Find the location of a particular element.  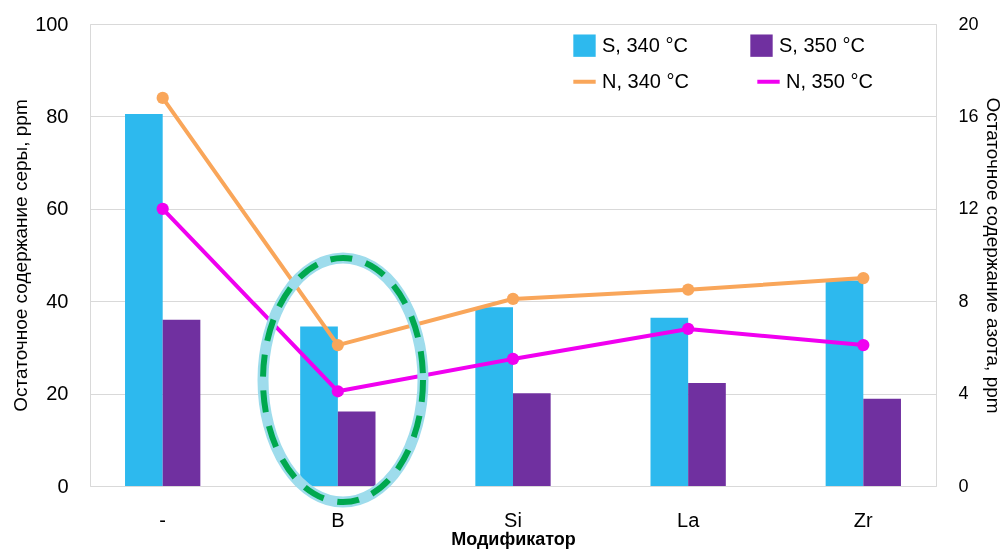

x-tick-label: - is located at coordinates (163, 519).